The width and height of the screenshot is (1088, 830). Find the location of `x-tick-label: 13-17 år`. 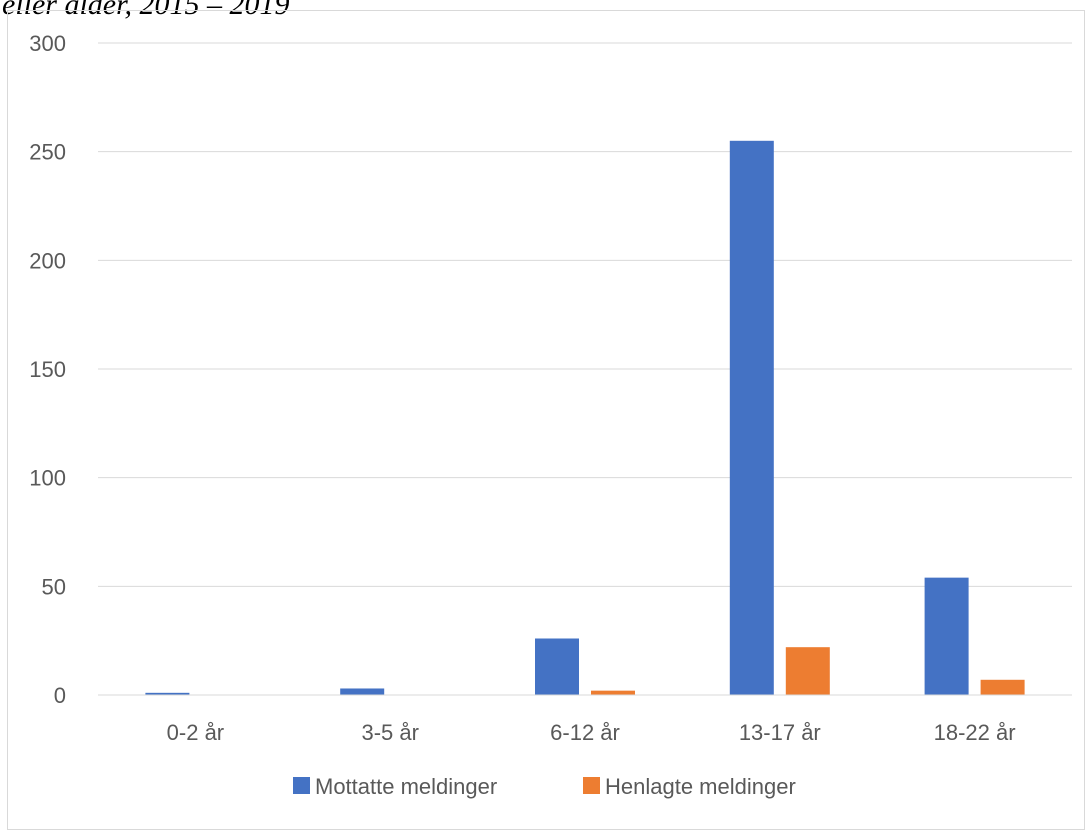

x-tick-label: 13-17 år is located at coordinates (780, 732).